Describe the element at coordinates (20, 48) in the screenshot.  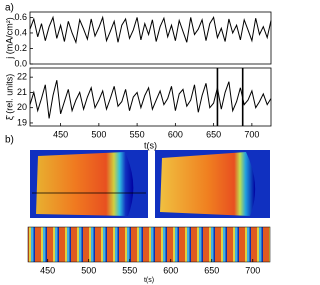
I see `y-tick-label: 0.2` at that location.